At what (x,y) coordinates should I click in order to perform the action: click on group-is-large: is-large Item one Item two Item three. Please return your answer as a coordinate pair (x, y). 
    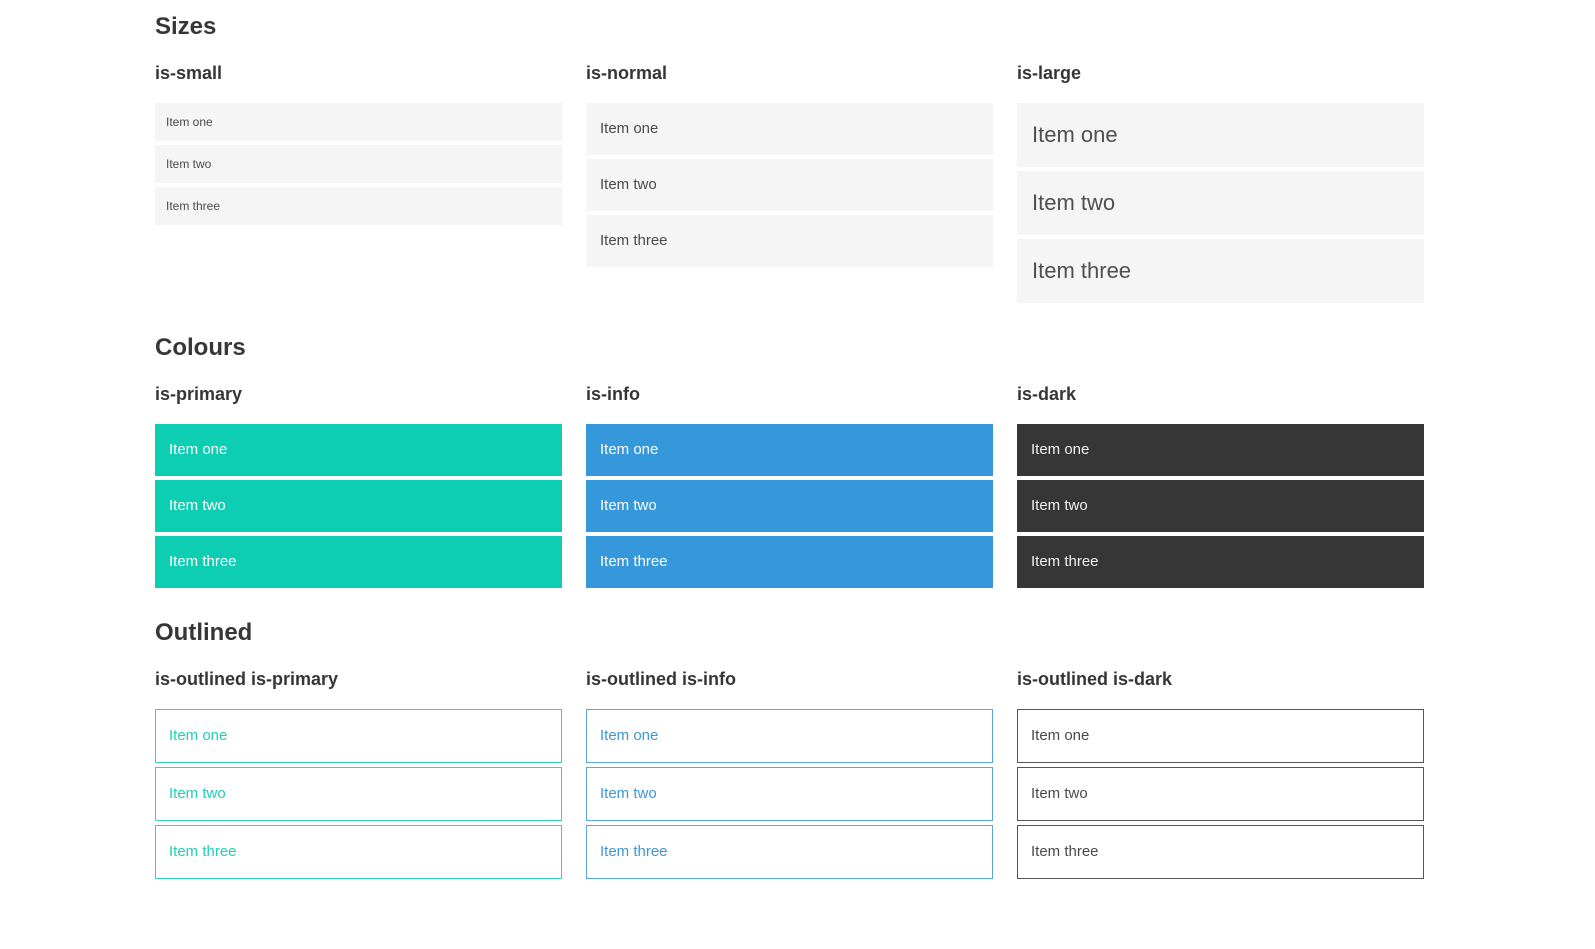
    Looking at the image, I should click on (1220, 184).